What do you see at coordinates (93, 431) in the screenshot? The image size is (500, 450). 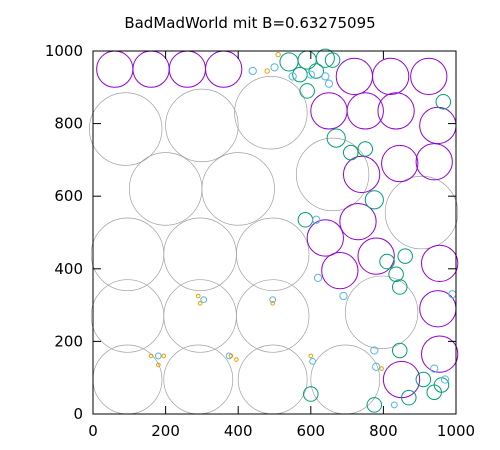 I see `x-tick-label-0: 0` at bounding box center [93, 431].